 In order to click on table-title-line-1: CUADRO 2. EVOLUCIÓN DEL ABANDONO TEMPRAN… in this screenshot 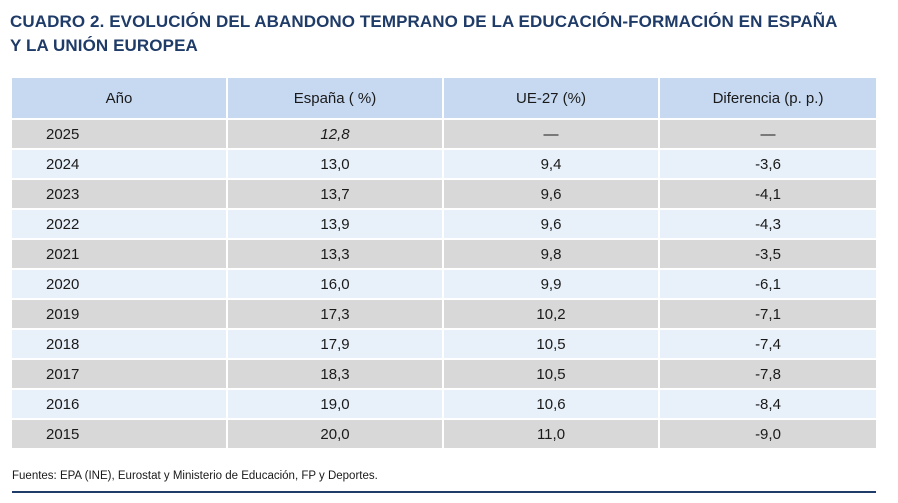, I will do `click(424, 21)`.